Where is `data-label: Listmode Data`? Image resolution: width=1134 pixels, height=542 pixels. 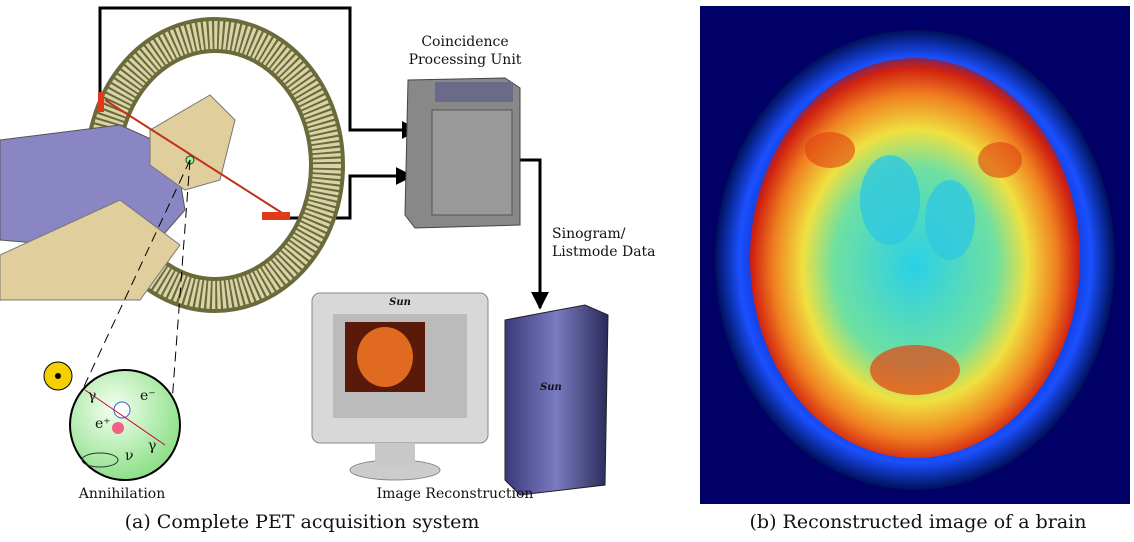 data-label: Listmode Data is located at coordinates (604, 252).